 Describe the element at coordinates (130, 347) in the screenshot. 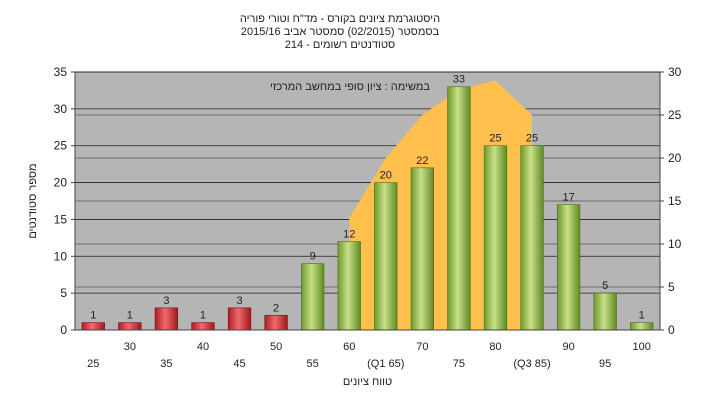

I see `x-tick-label: 30` at that location.